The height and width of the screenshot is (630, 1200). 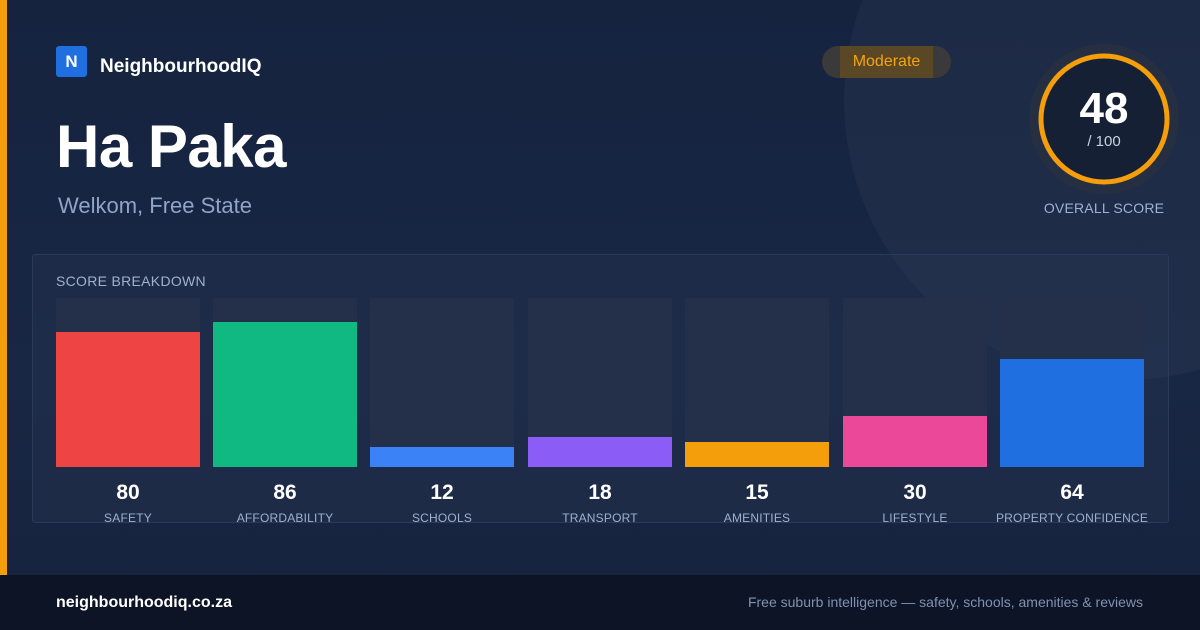 I want to click on suburb-title: Ha Paka, so click(x=171, y=146).